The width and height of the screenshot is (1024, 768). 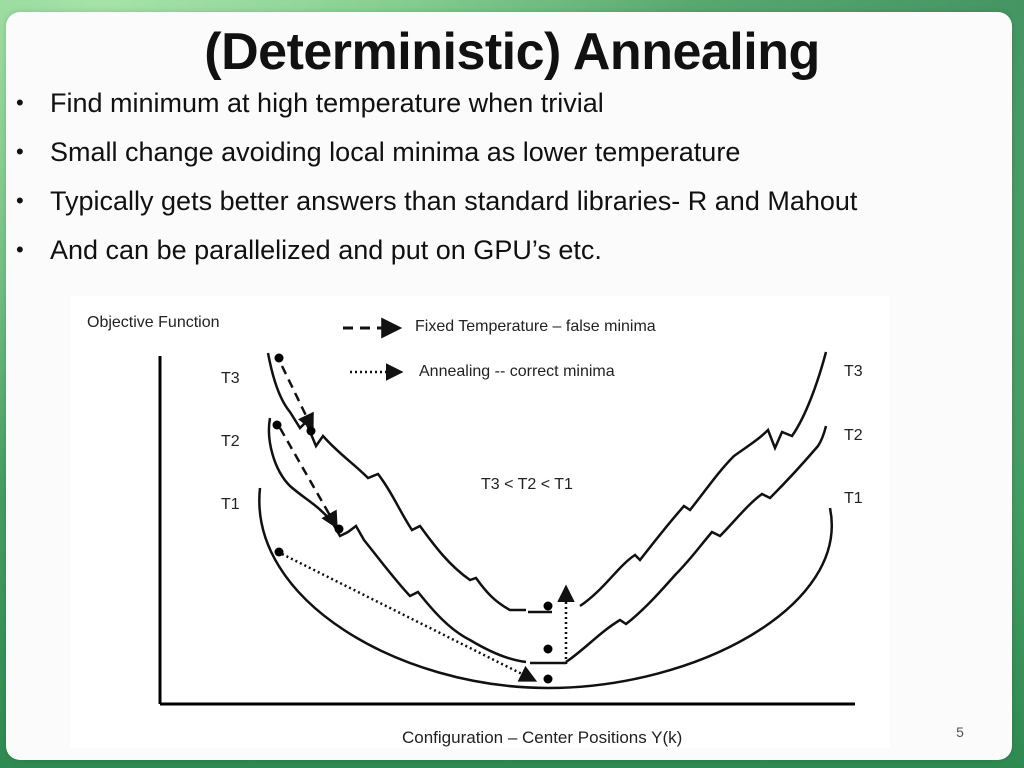 I want to click on y-axis-label: Objective Function, so click(x=153, y=322).